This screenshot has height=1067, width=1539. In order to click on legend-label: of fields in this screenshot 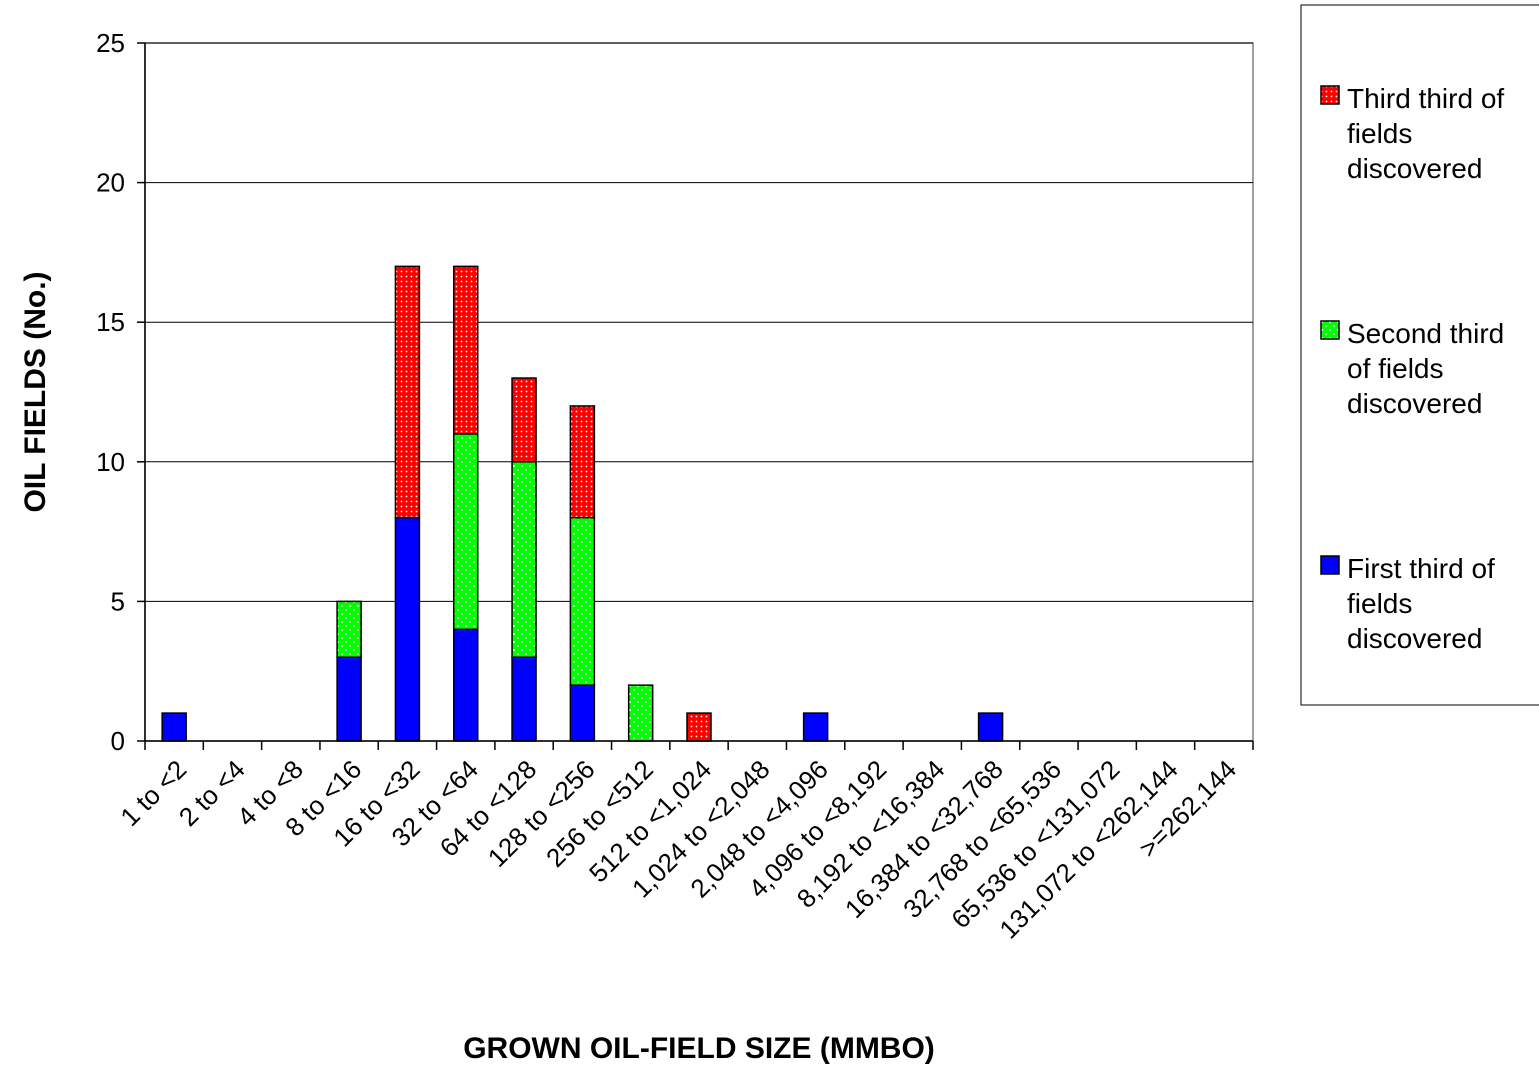, I will do `click(1395, 368)`.